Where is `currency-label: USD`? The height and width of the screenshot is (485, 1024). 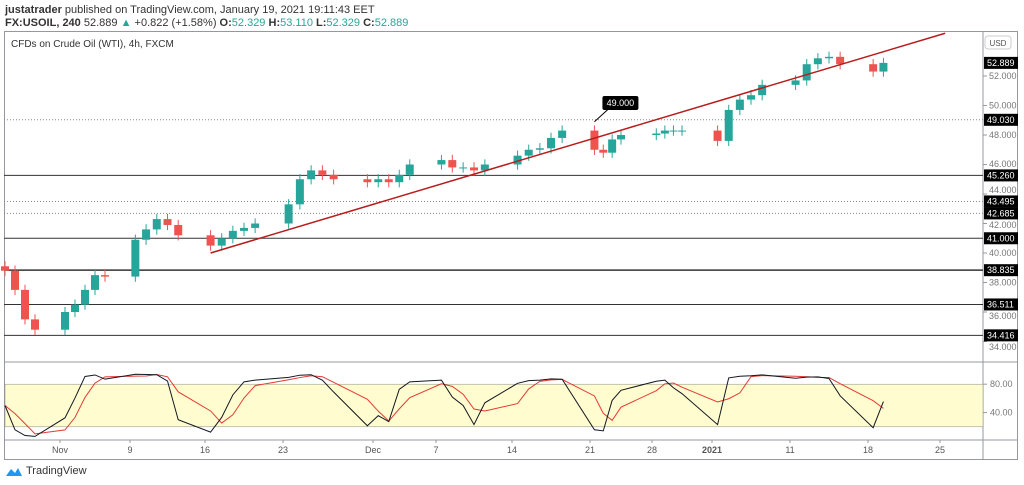 currency-label: USD is located at coordinates (998, 43).